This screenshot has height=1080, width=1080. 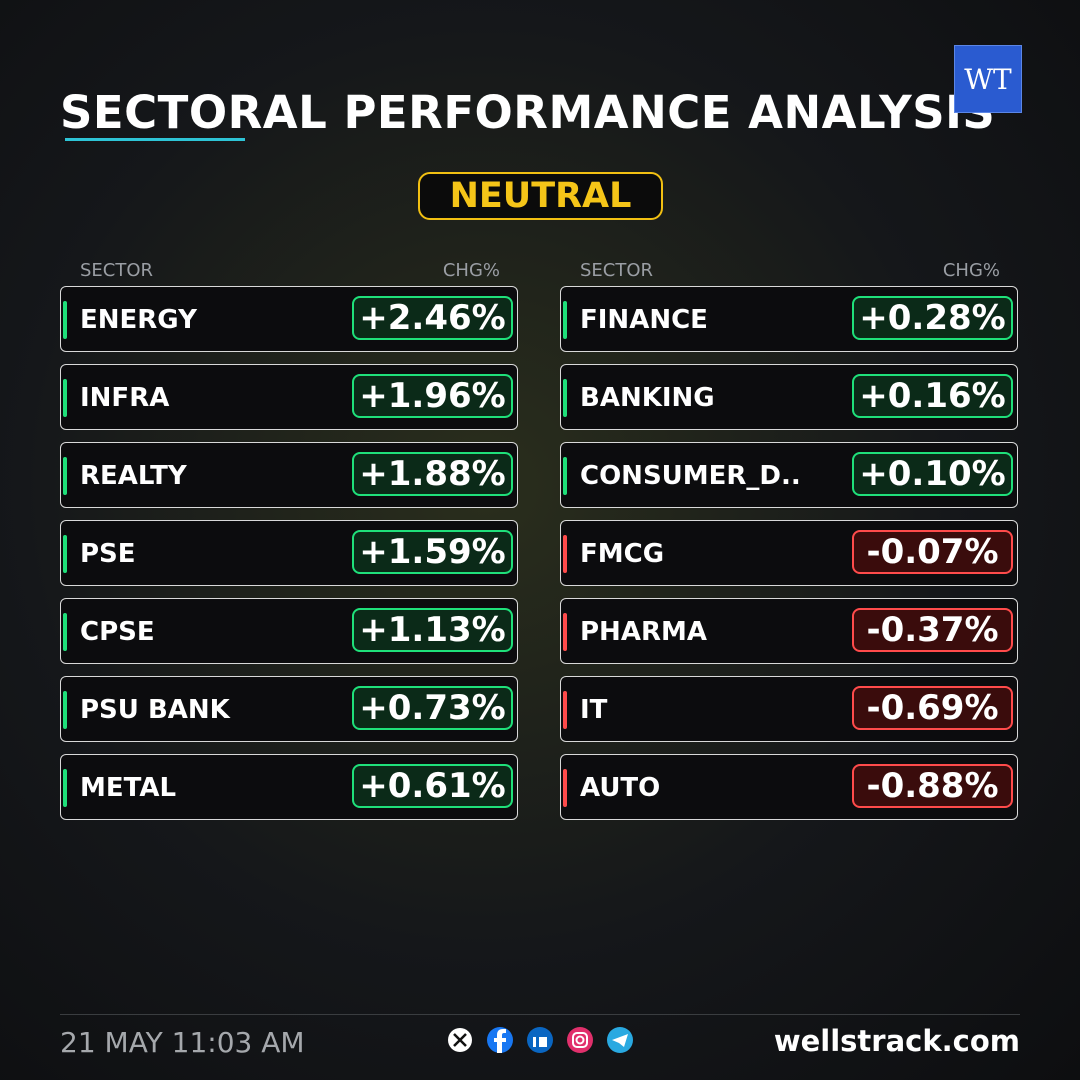 I want to click on change-value: -0.07%, so click(x=932, y=552).